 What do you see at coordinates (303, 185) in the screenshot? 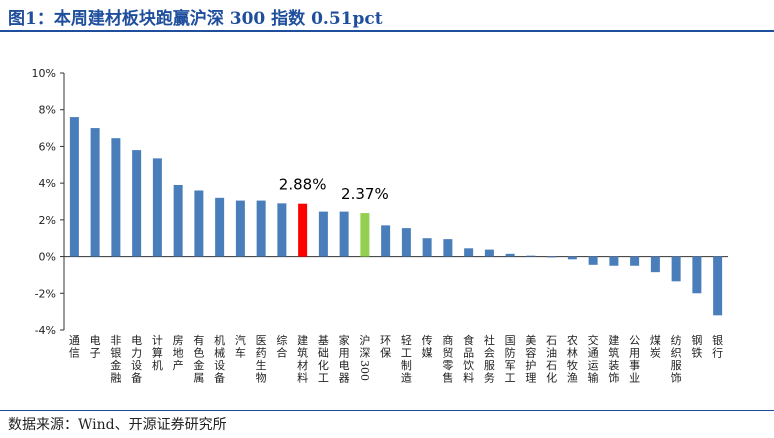
I see `data-label-0: 2.88%` at bounding box center [303, 185].